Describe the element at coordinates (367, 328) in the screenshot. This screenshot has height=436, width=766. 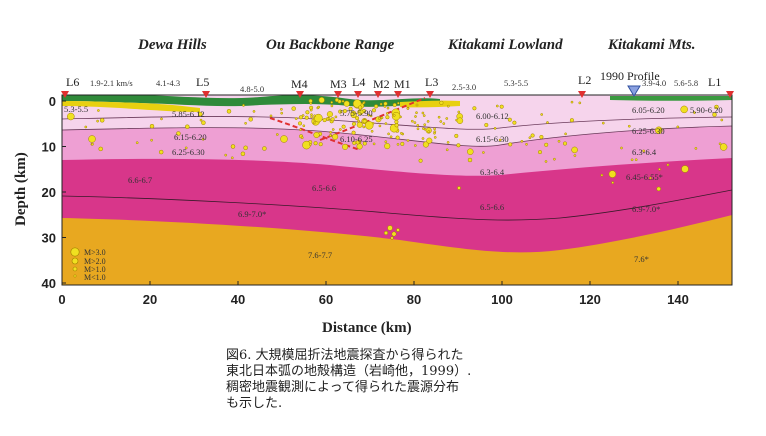
I see `x-axis-title: Distance (km)` at that location.